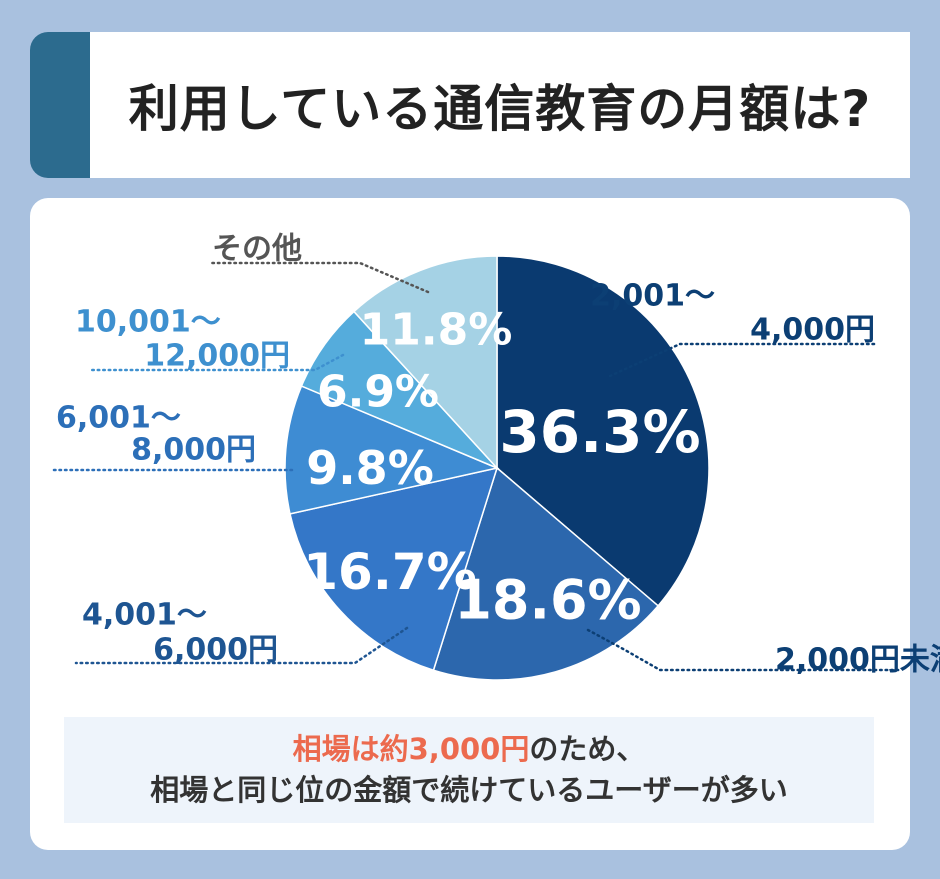 The height and width of the screenshot is (879, 940). Describe the element at coordinates (144, 615) in the screenshot. I see `slice-category-label: 4,001〜` at that location.